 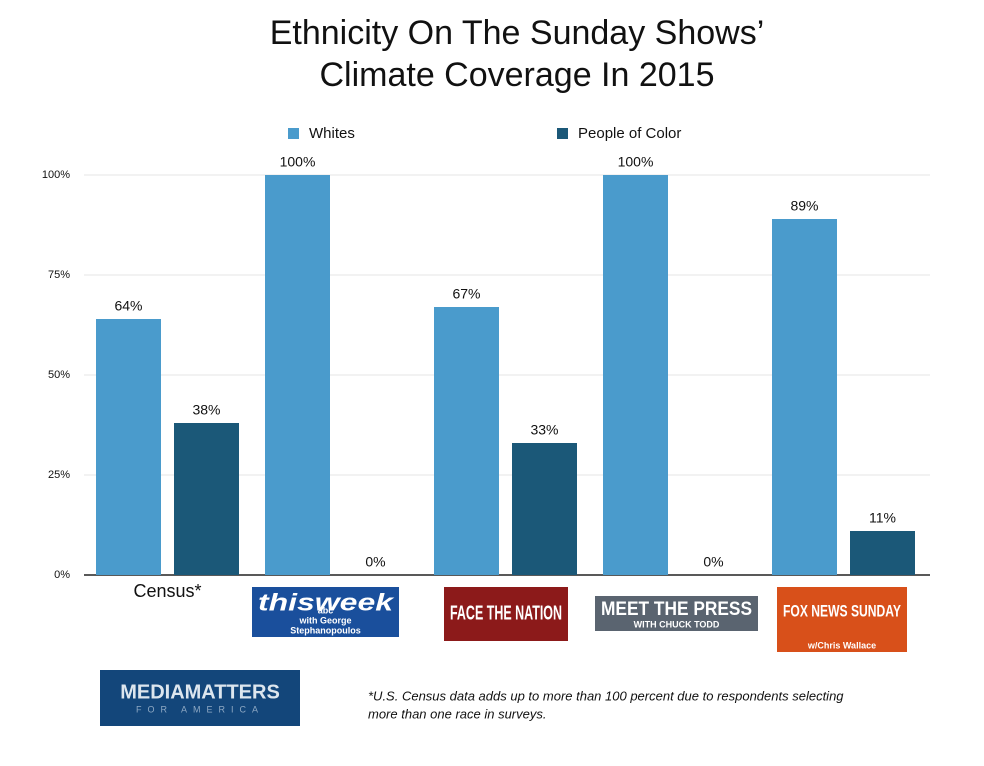 I want to click on x-tick-label: FACE THE NATION, so click(x=506, y=613).